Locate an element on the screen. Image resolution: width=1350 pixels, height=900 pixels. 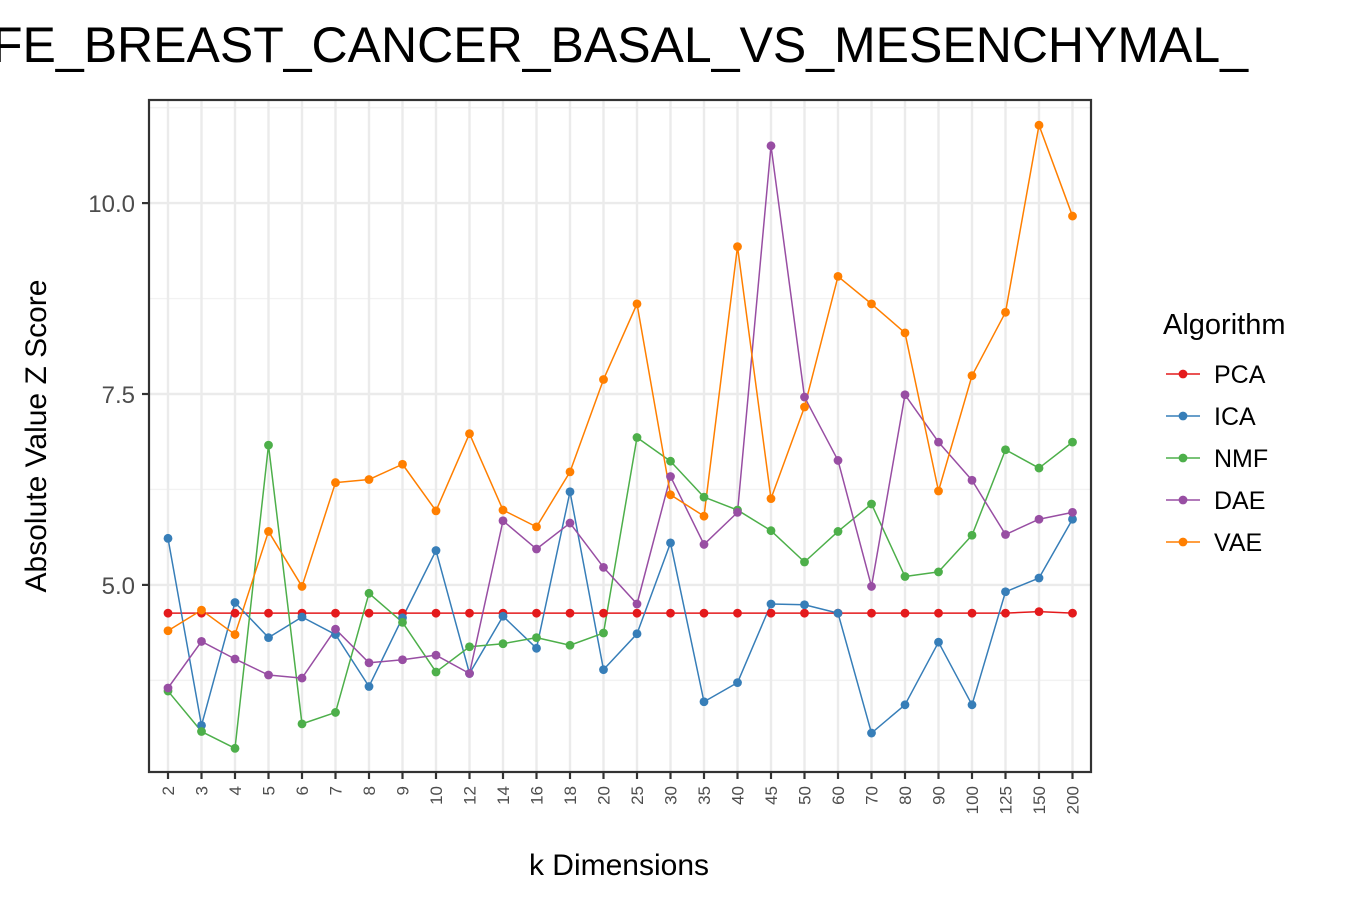
x-tick-label: 90 is located at coordinates (939, 795).